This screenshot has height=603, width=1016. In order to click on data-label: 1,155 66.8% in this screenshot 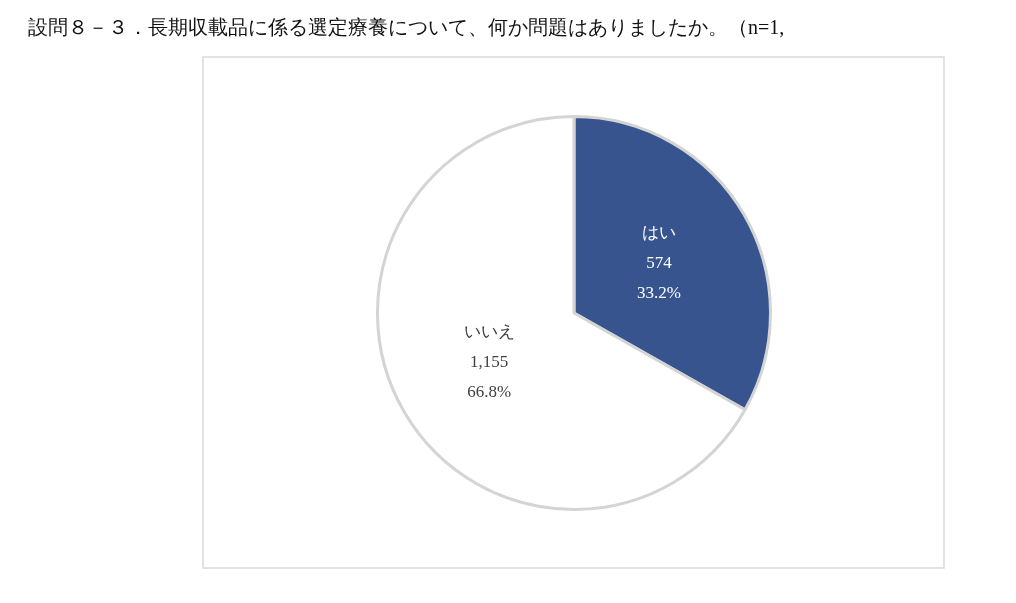, I will do `click(489, 376)`.